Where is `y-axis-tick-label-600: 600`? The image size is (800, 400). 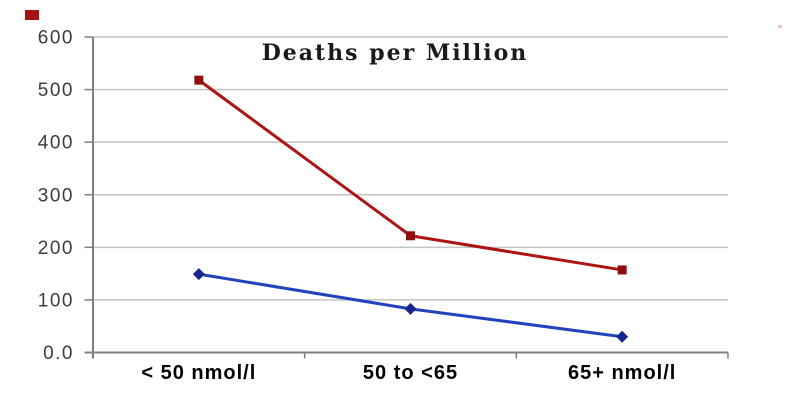 y-axis-tick-label-600: 600 is located at coordinates (56, 38).